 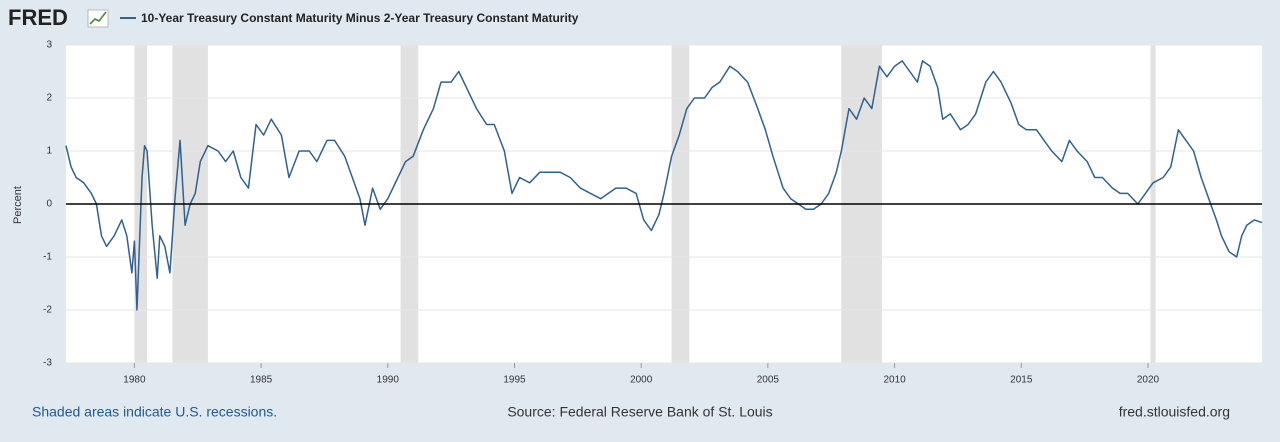 What do you see at coordinates (49, 204) in the screenshot?
I see `y-tick-label: 0` at bounding box center [49, 204].